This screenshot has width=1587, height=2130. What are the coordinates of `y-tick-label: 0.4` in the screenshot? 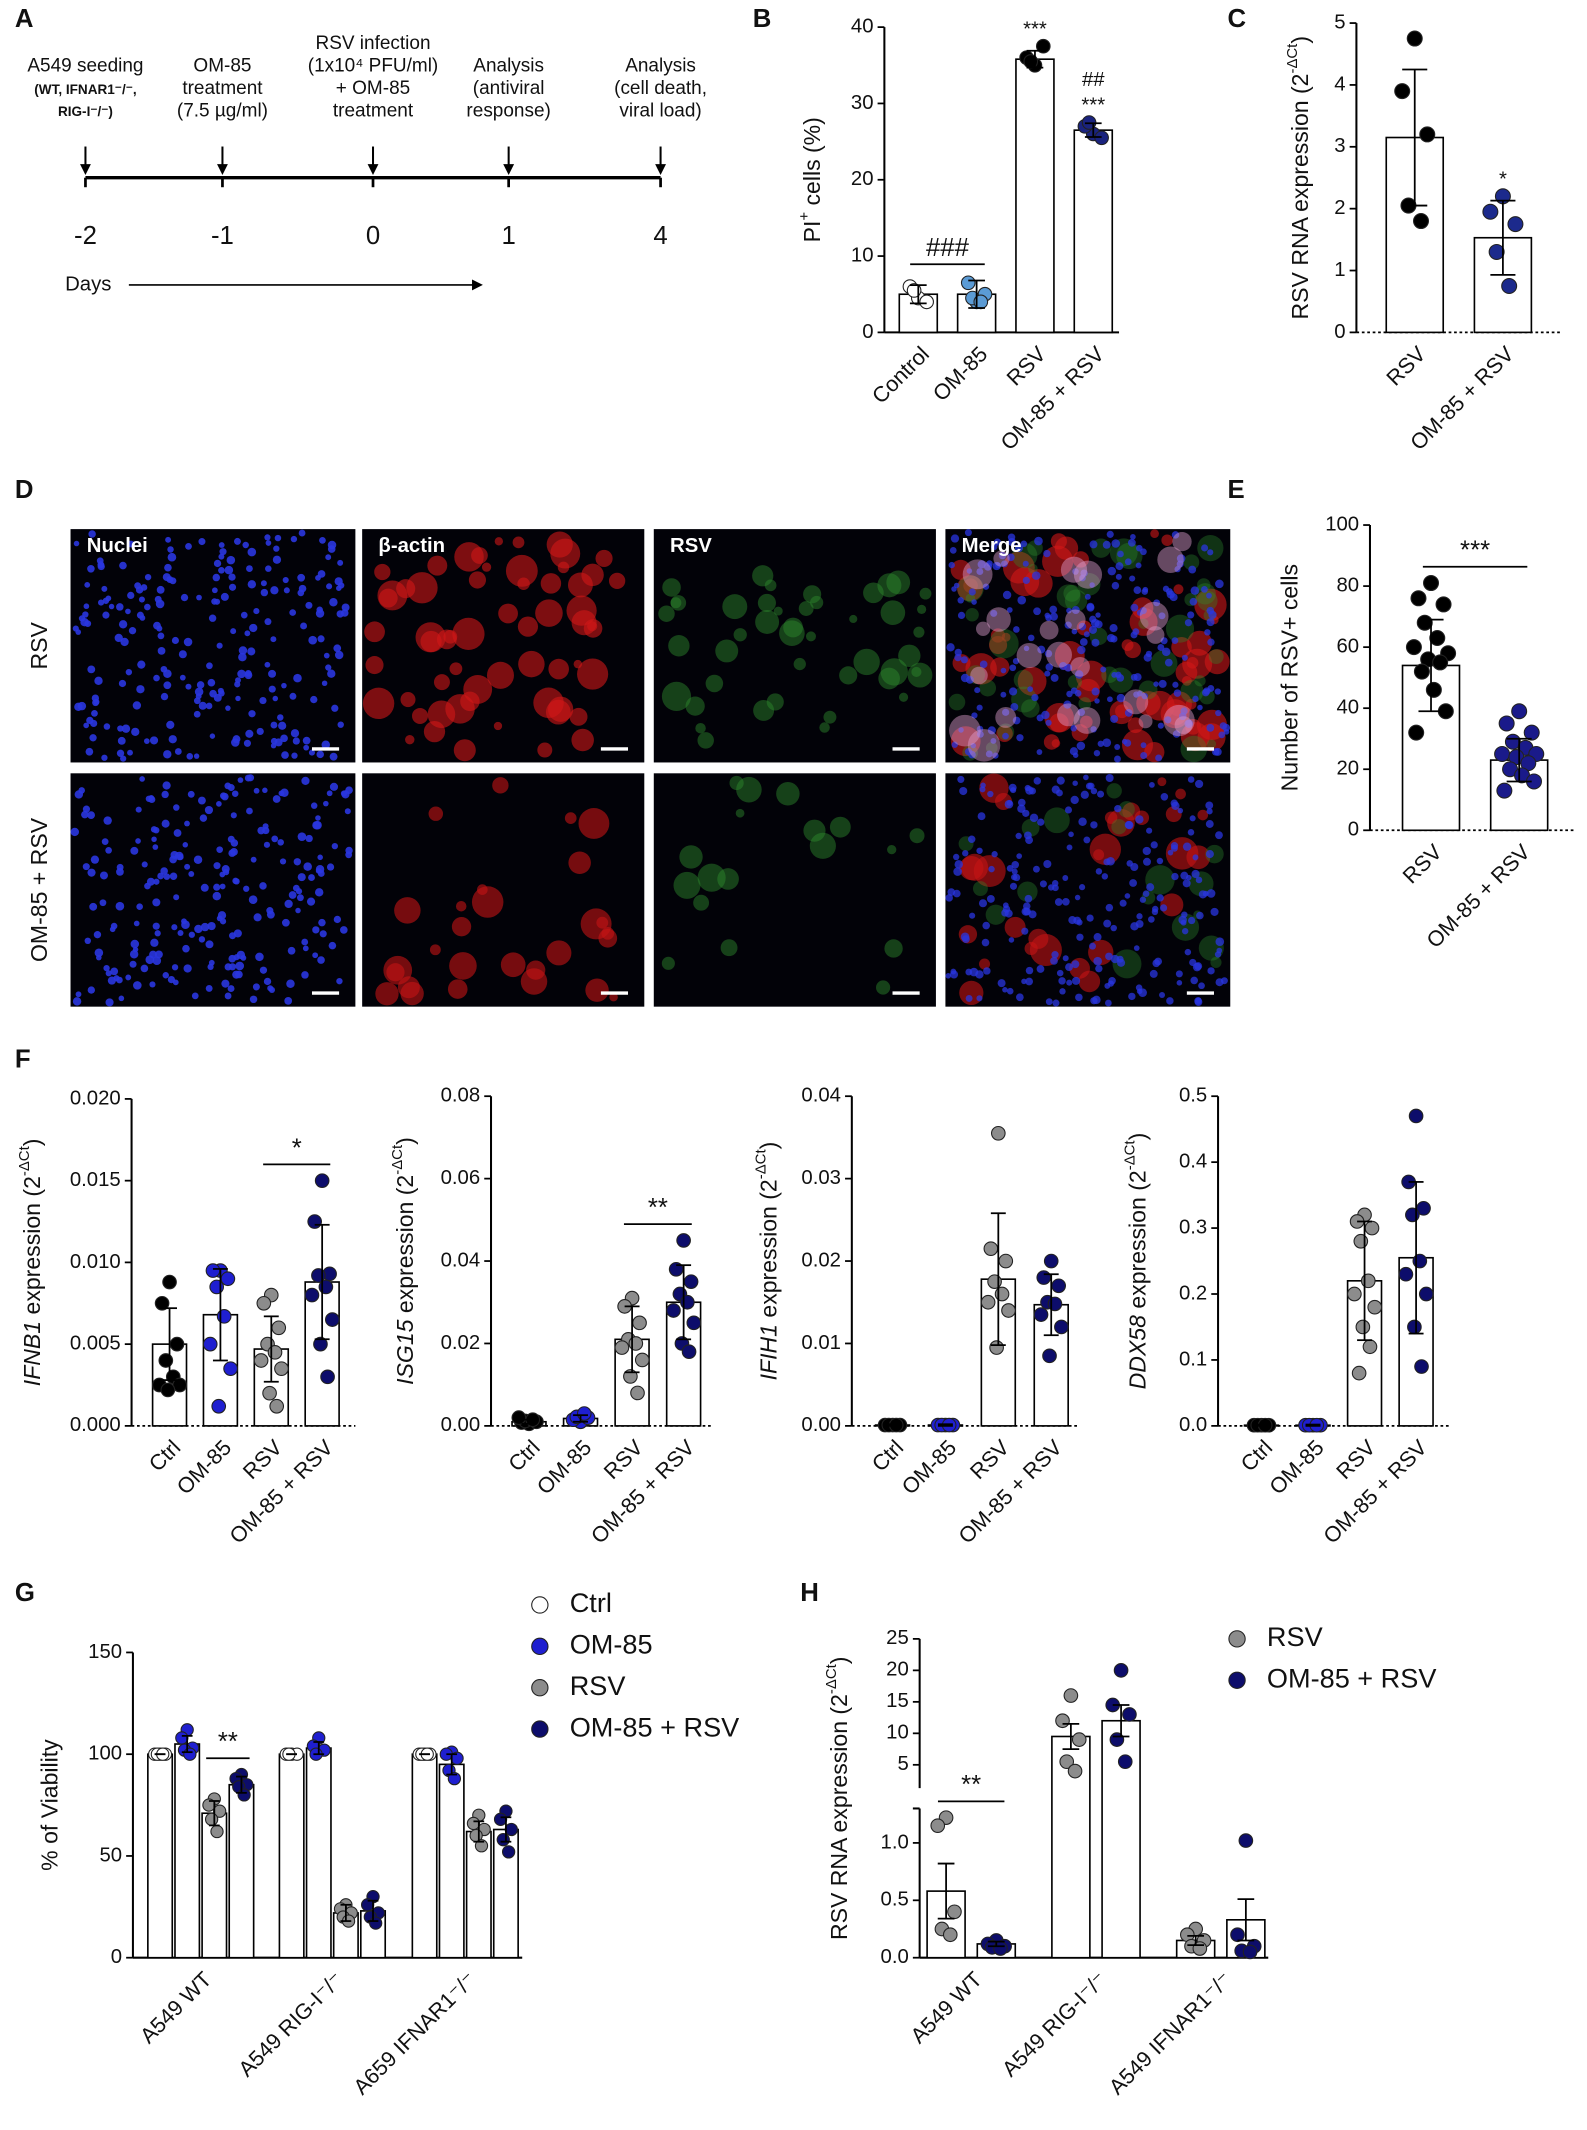 It's located at (1193, 1162).